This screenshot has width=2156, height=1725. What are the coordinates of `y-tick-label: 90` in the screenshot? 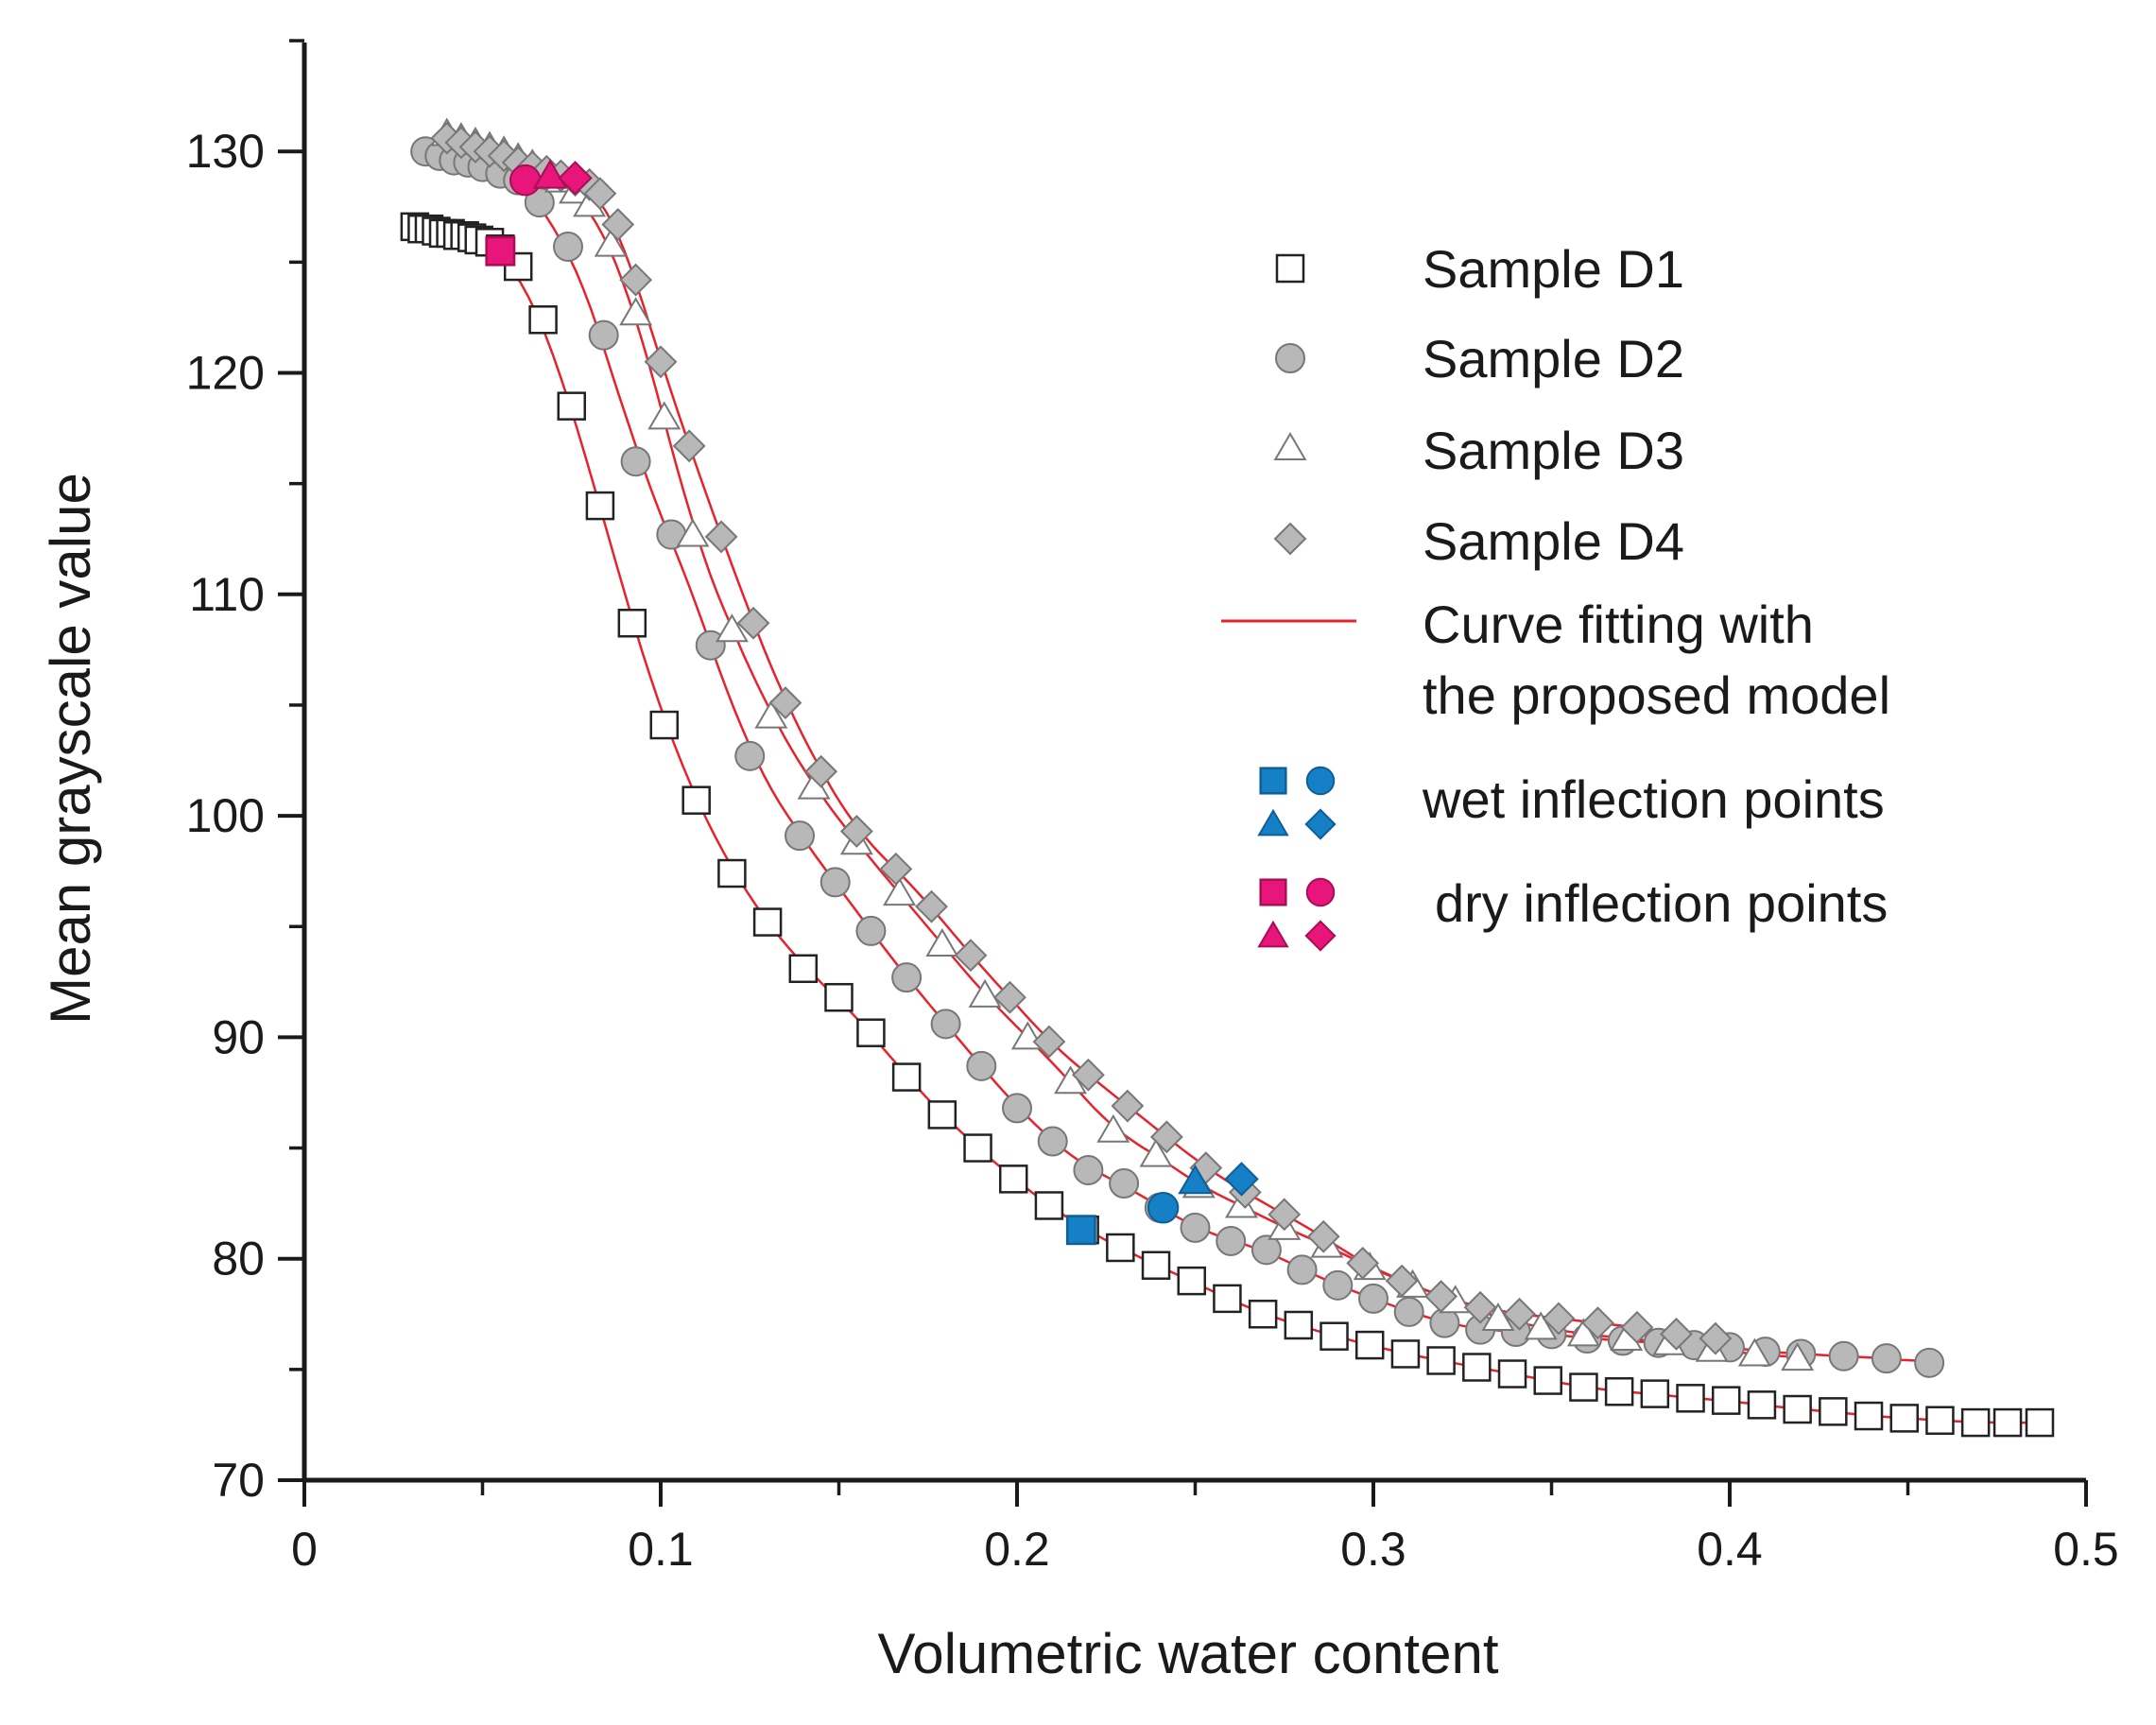 It's located at (238, 1036).